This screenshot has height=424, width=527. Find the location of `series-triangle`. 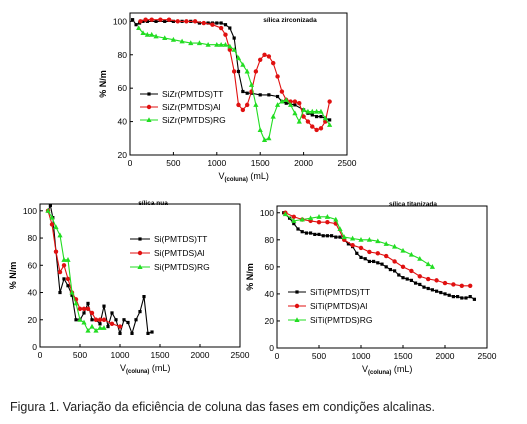

series-triangle is located at coordinates (358, 240).